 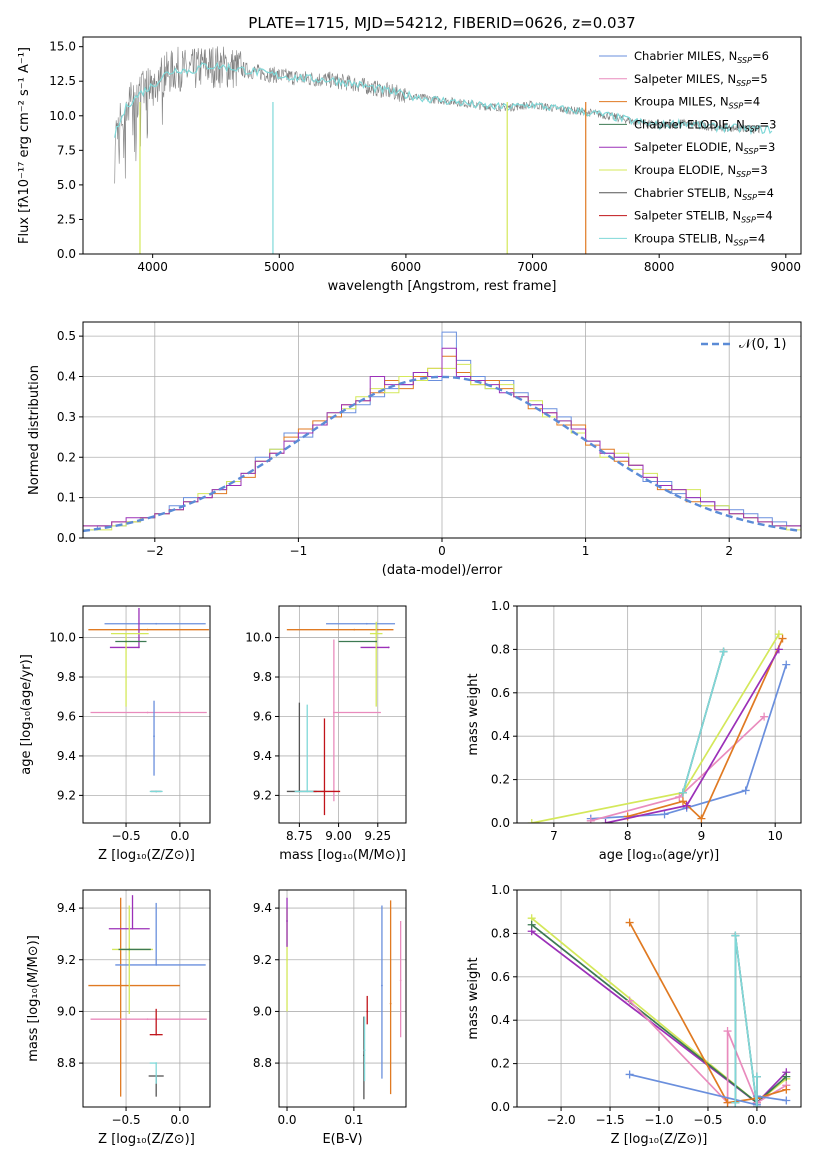 I want to click on legend-label: Kroupa ELODIE, NSSP=3, so click(x=701, y=171).